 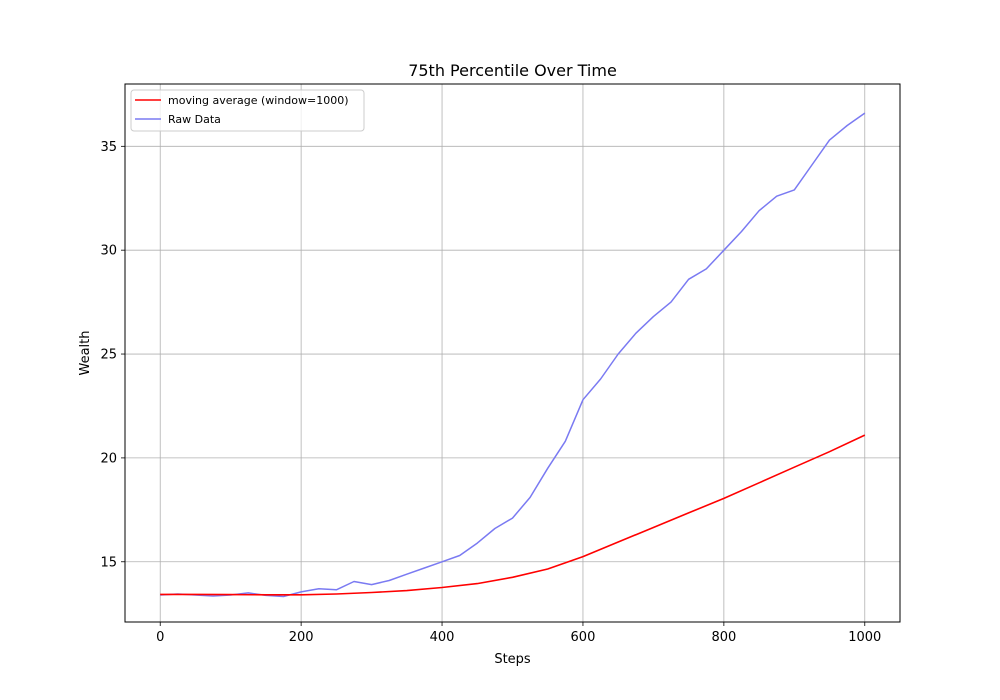 I want to click on x-tick-label-5: 1000, so click(x=864, y=637).